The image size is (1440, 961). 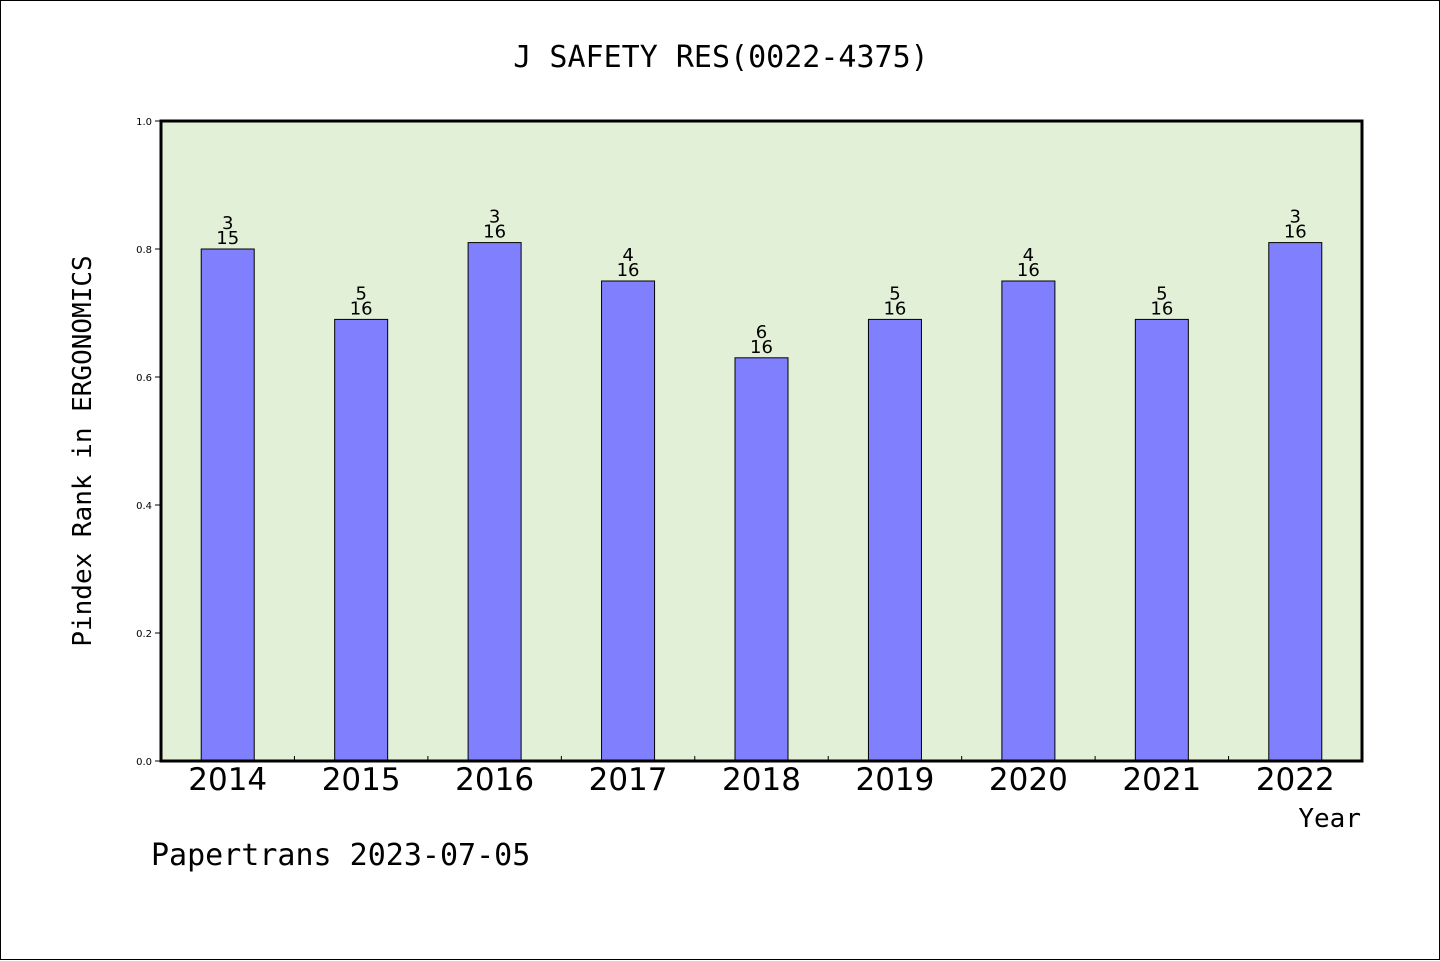 What do you see at coordinates (1295, 502) in the screenshot?
I see `bar-2022` at bounding box center [1295, 502].